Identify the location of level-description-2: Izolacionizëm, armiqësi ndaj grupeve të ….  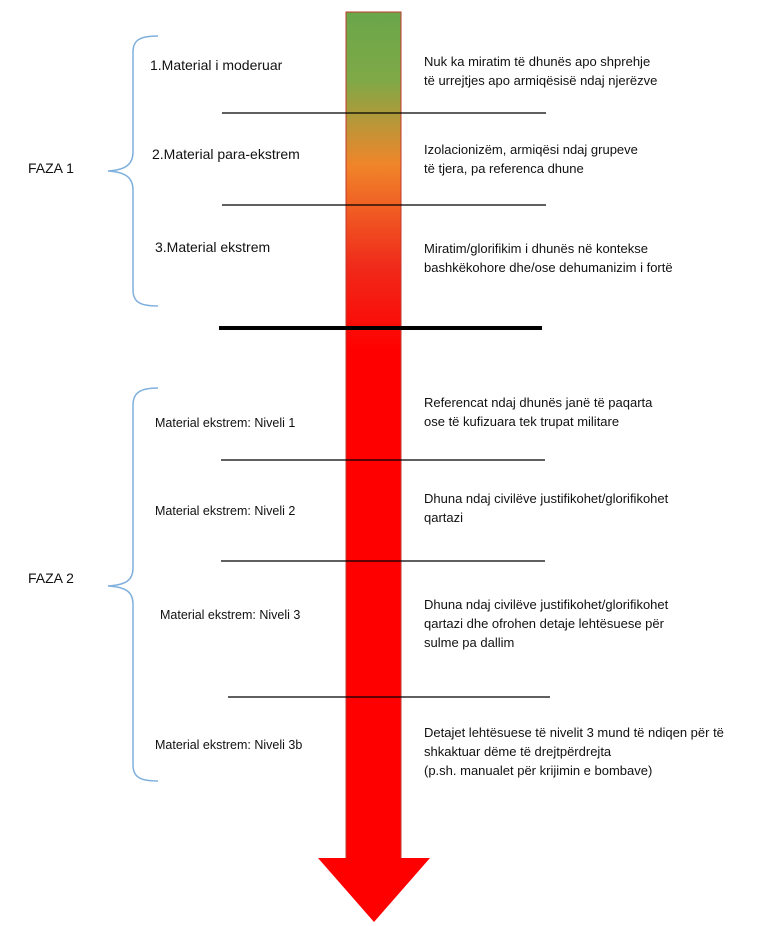
(531, 159).